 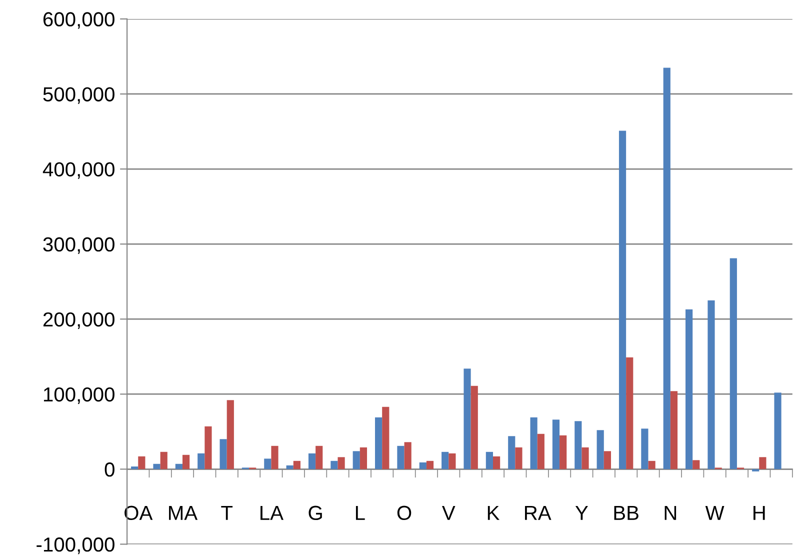 I want to click on x-tick-label: O, so click(x=404, y=513).